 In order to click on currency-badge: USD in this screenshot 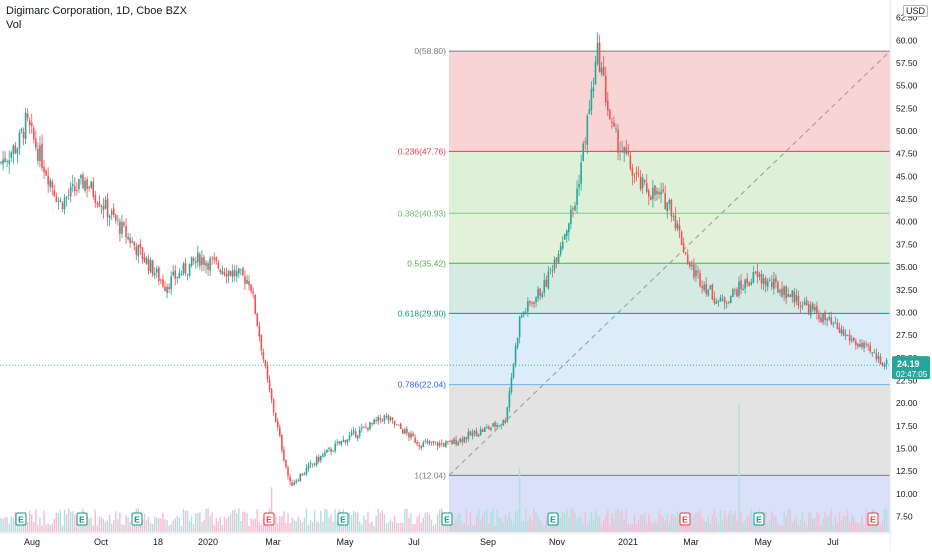, I will do `click(915, 11)`.